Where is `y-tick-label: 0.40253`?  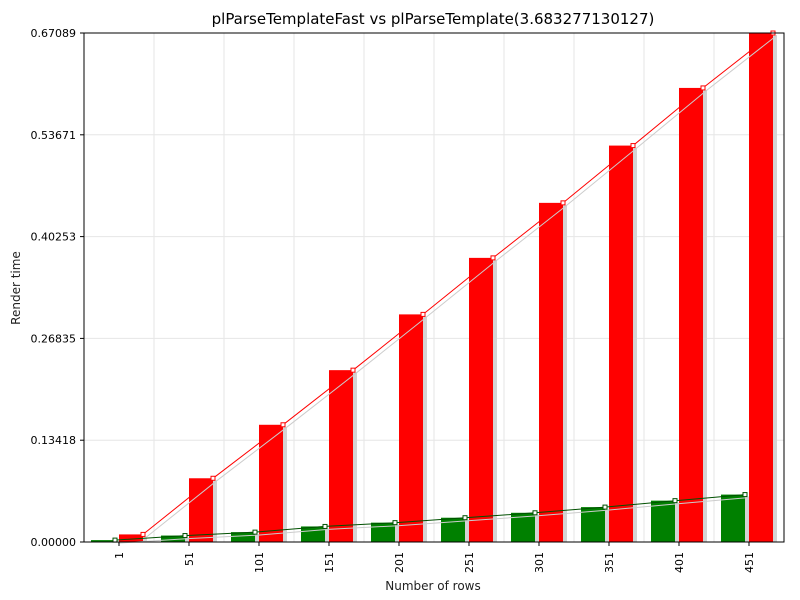 y-tick-label: 0.40253 is located at coordinates (54, 237).